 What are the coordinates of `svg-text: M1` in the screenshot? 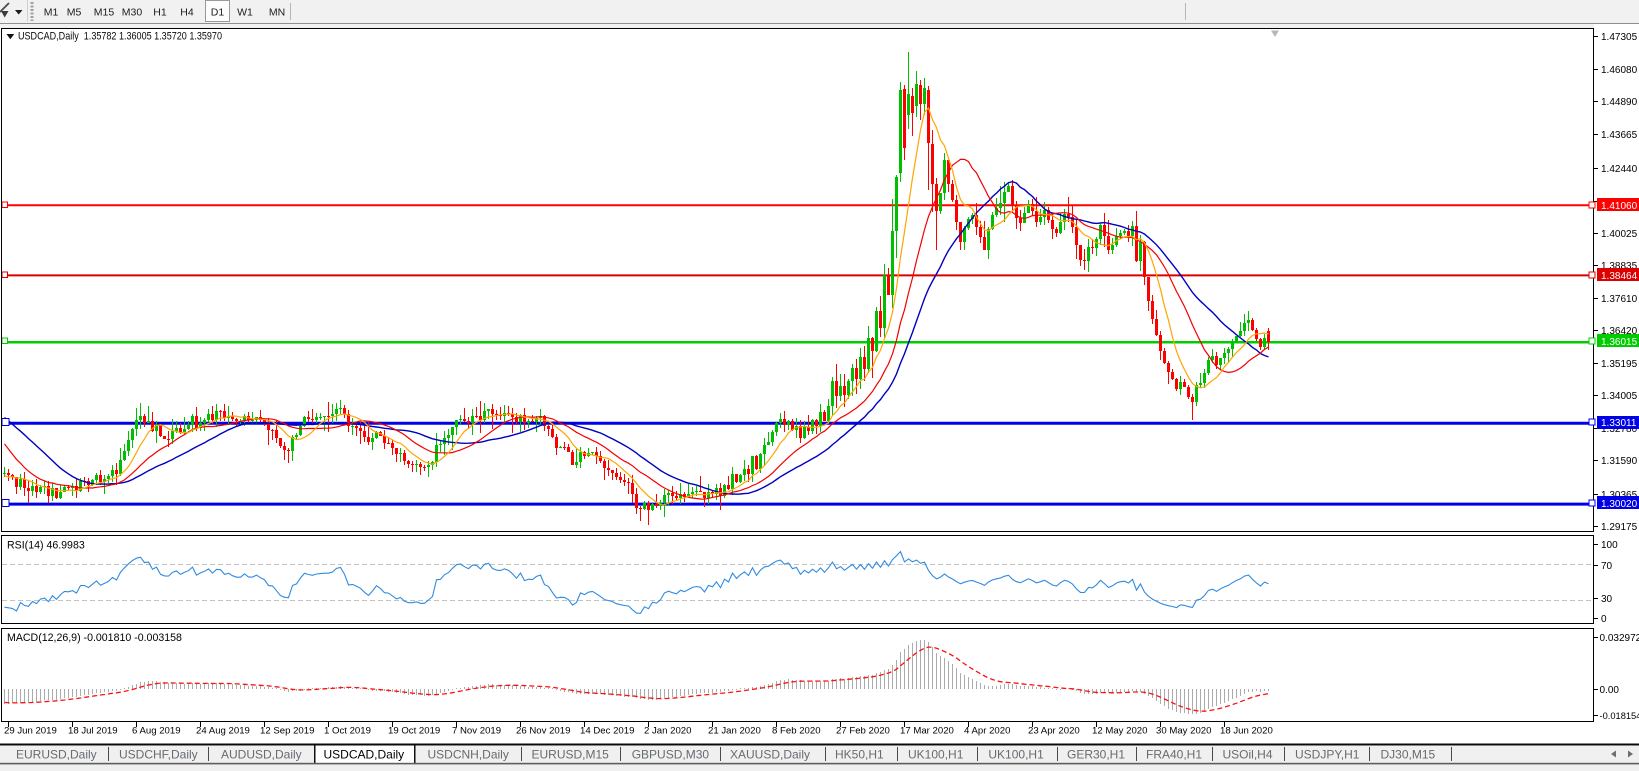 It's located at (51, 13).